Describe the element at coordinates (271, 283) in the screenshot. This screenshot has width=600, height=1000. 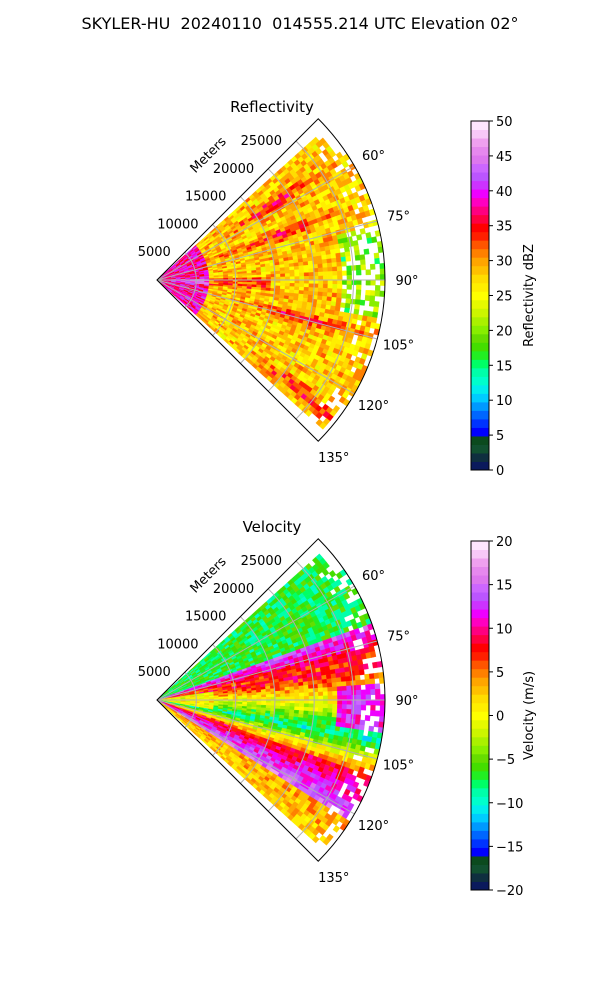
I see `radar-field` at that location.